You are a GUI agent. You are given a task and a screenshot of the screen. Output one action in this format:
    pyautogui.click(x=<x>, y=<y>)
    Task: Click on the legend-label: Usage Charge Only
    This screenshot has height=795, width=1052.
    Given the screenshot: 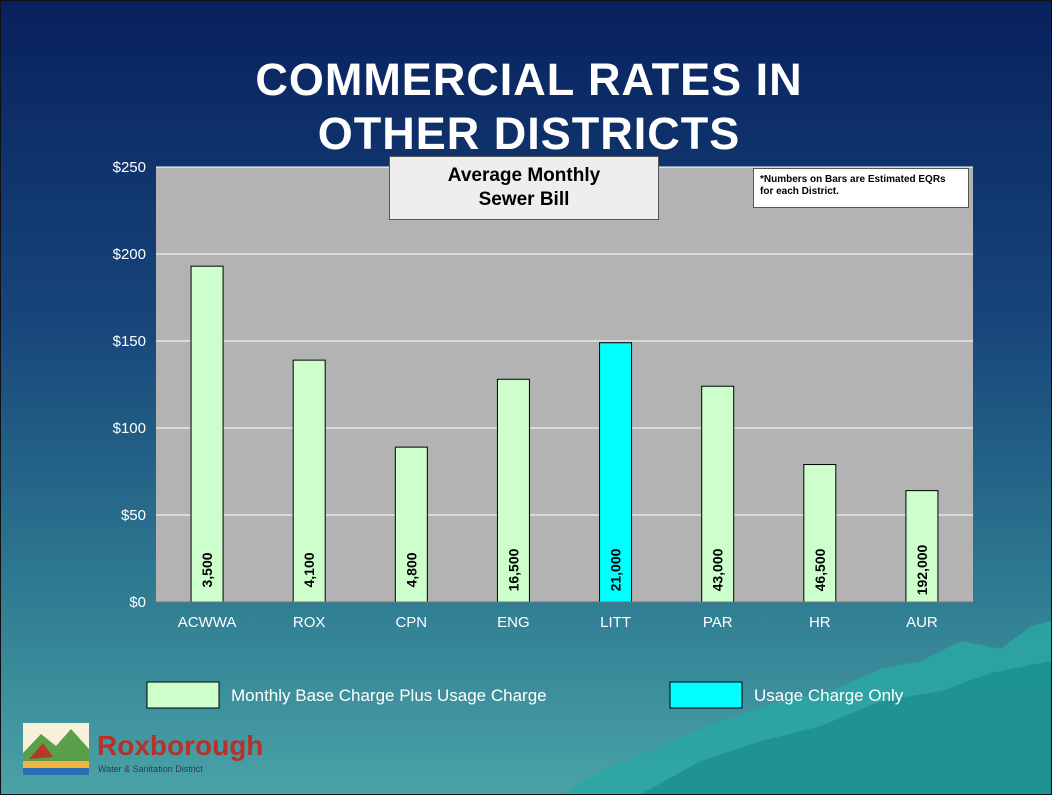 What is the action you would take?
    pyautogui.click(x=829, y=695)
    